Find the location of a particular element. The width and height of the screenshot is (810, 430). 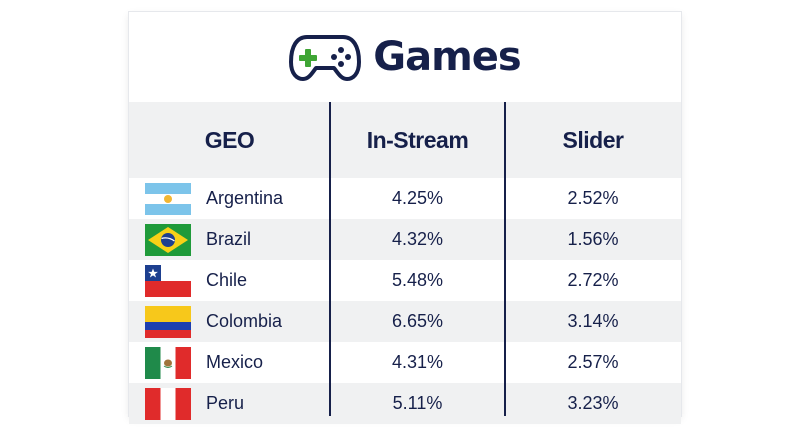

table-row: Chile 5.48% 2.72% is located at coordinates (405, 280).